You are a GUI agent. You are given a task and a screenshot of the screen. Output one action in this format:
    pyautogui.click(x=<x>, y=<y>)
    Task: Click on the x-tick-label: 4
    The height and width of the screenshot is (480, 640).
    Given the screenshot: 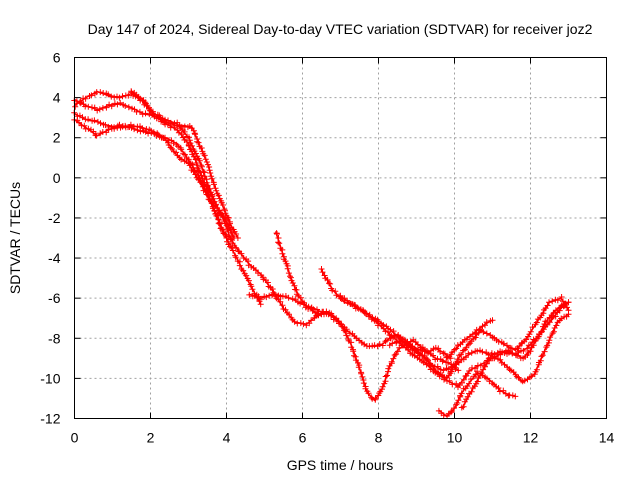 What is the action you would take?
    pyautogui.click(x=227, y=438)
    